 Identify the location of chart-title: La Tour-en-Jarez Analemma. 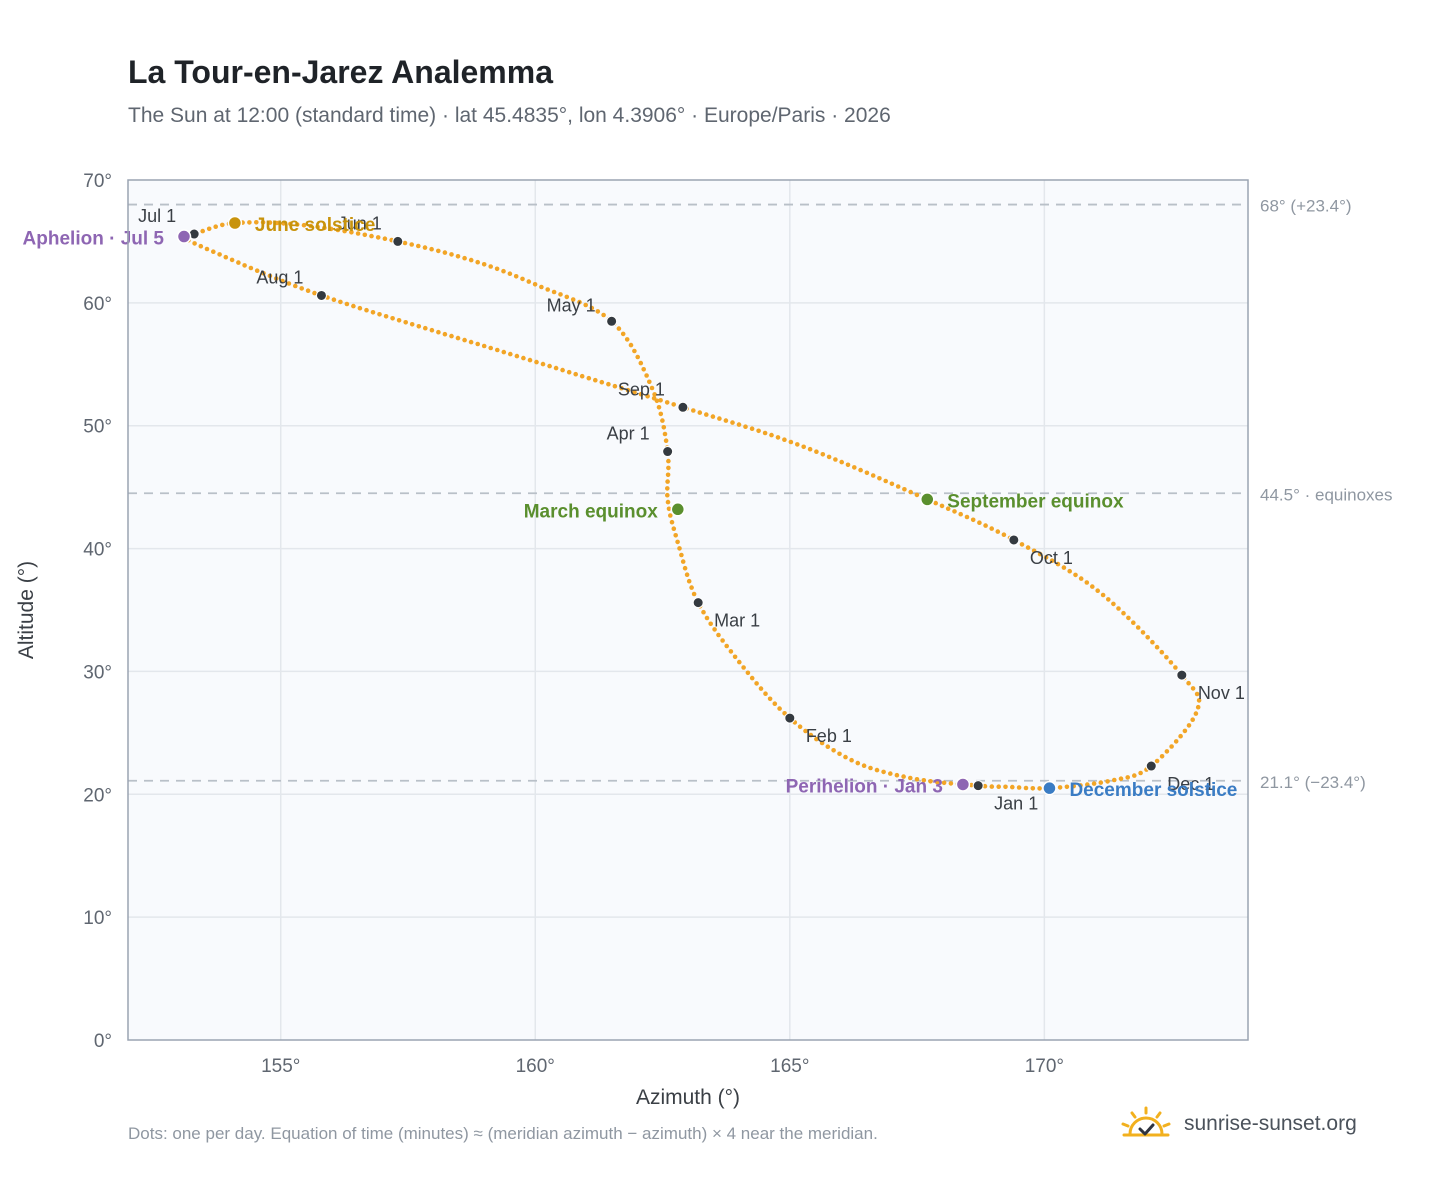
(340, 72).